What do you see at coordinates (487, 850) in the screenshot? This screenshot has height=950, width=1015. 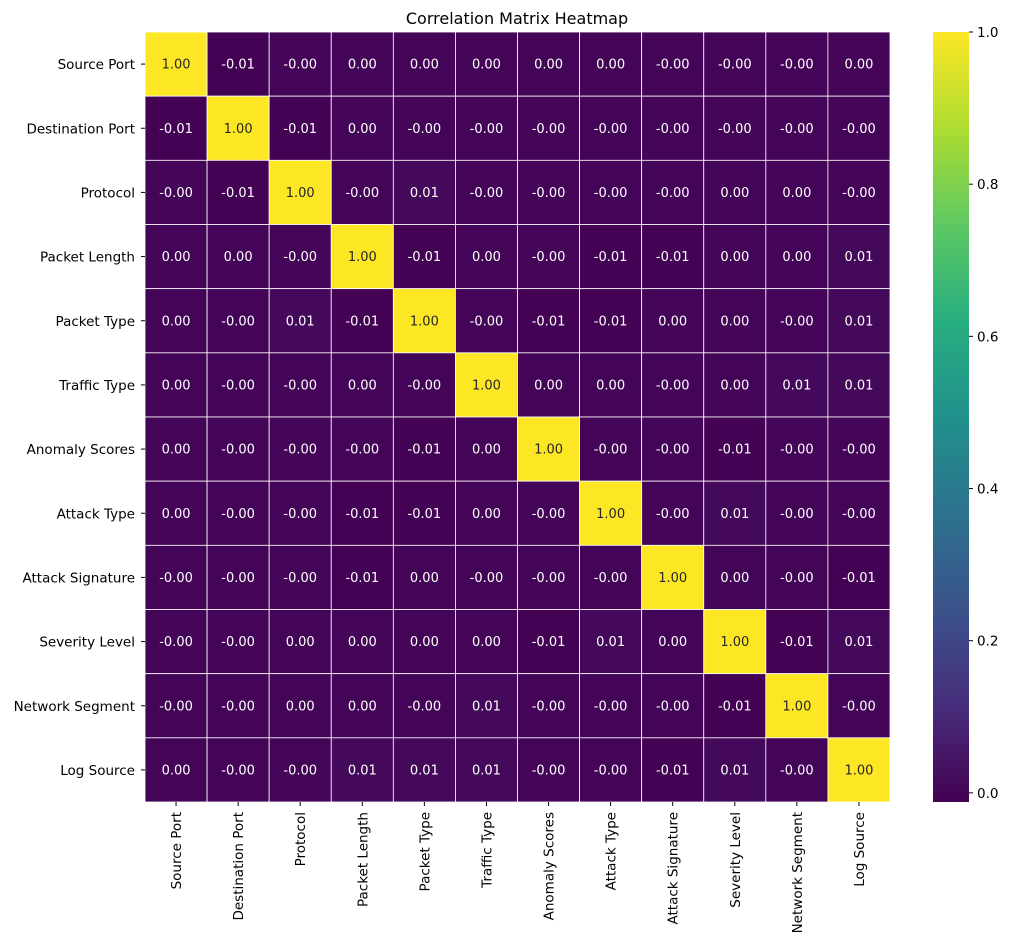 I see `x-tick-label: Traffic Type` at bounding box center [487, 850].